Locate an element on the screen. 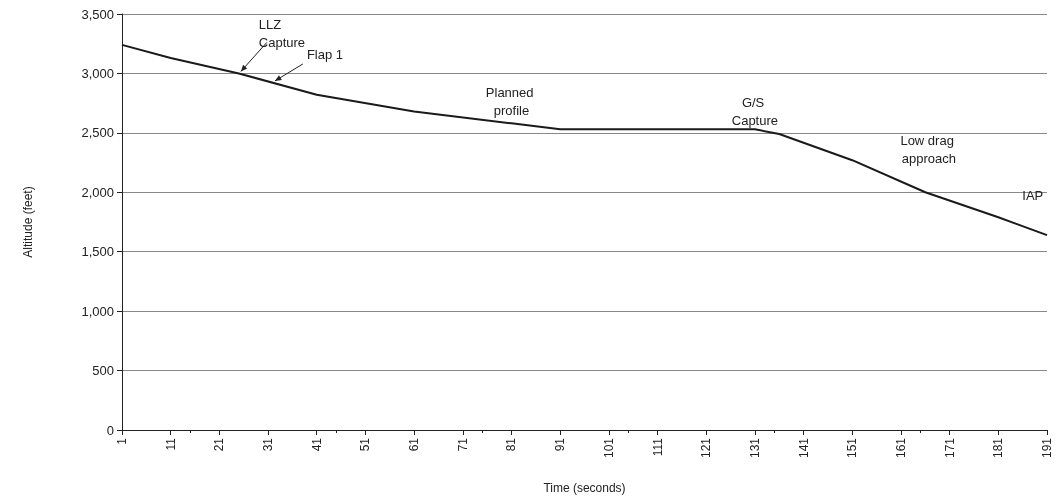  x-tick-label: 91 is located at coordinates (560, 444).